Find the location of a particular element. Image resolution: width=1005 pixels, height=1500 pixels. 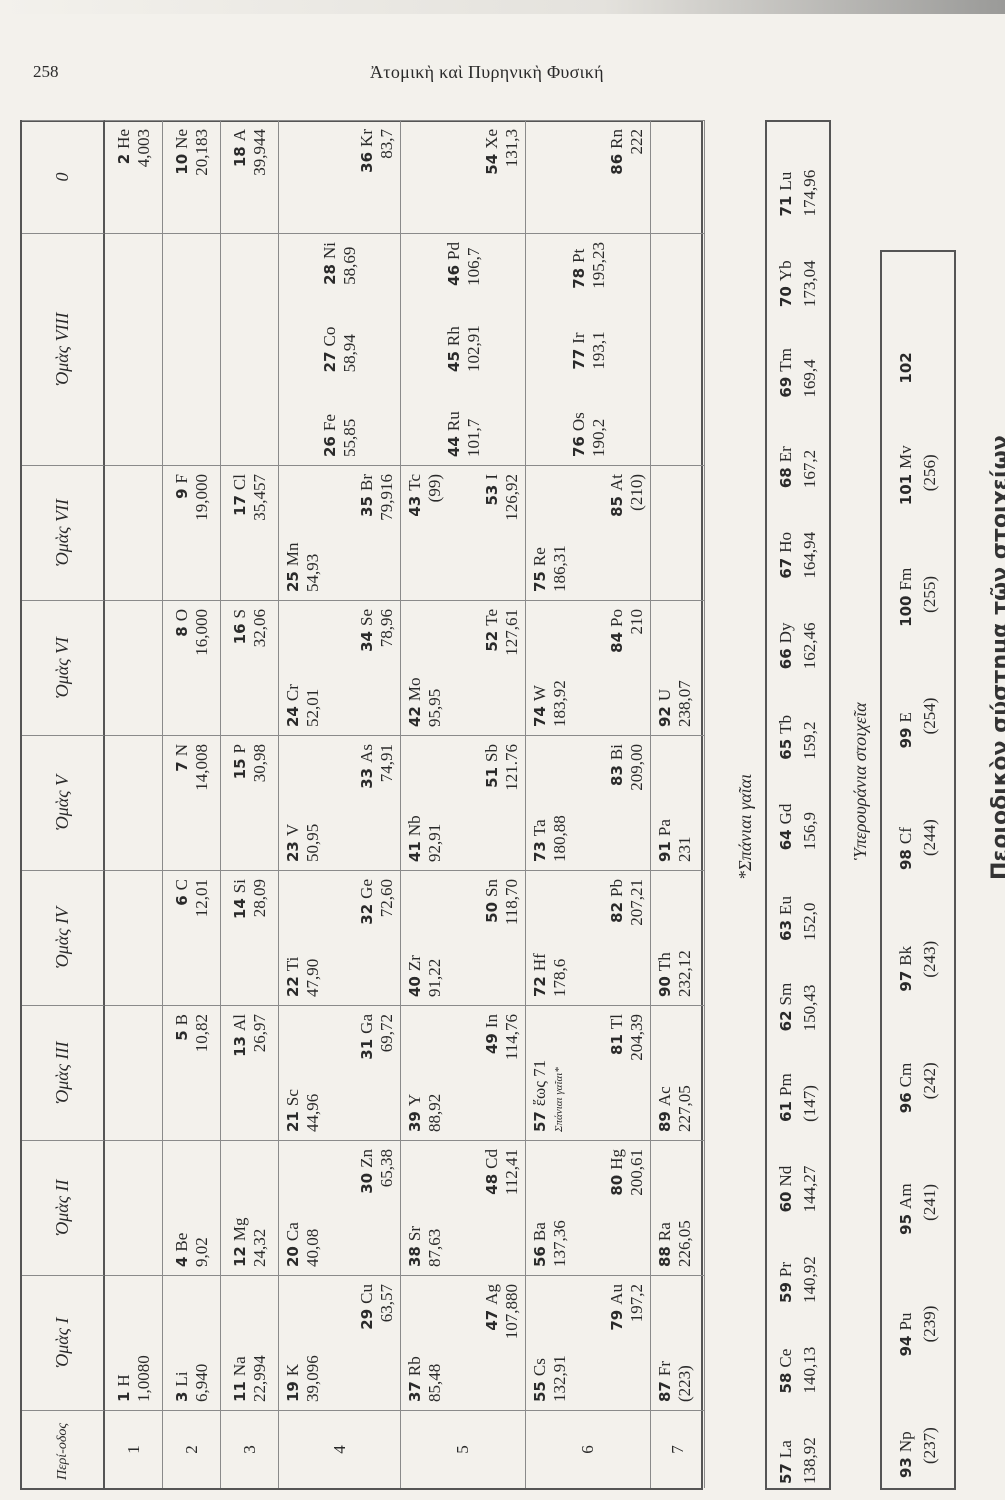

element-Ir: 77 Ir 193,1 is located at coordinates (588, 350).